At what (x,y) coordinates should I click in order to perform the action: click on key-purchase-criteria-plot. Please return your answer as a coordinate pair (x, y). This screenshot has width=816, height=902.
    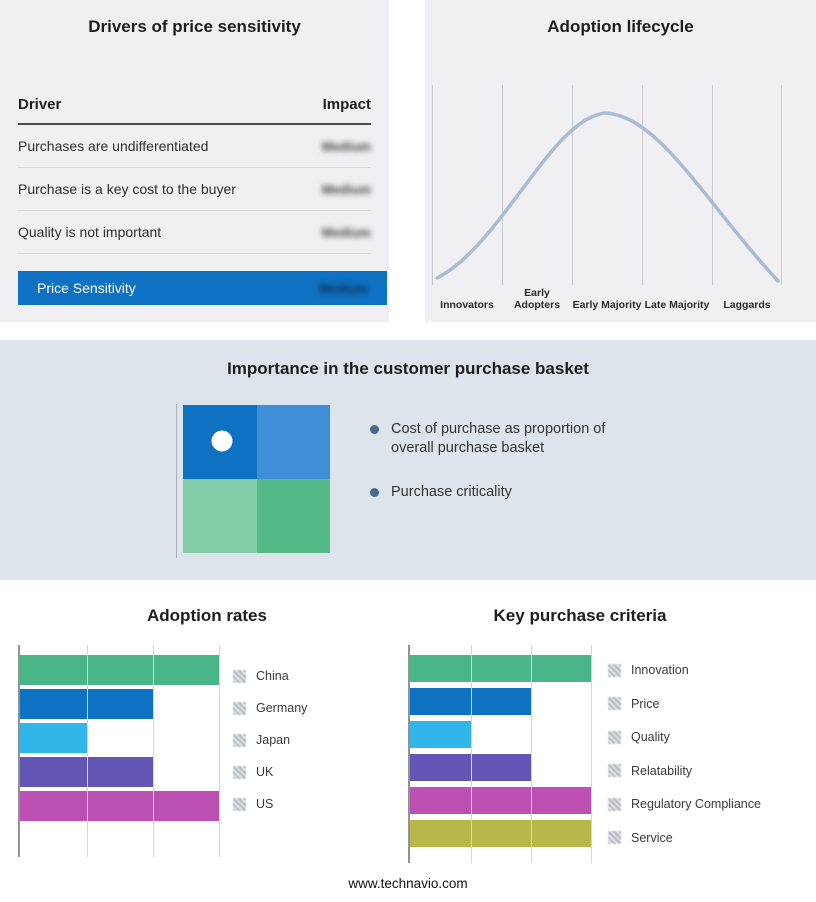
    Looking at the image, I should click on (500, 754).